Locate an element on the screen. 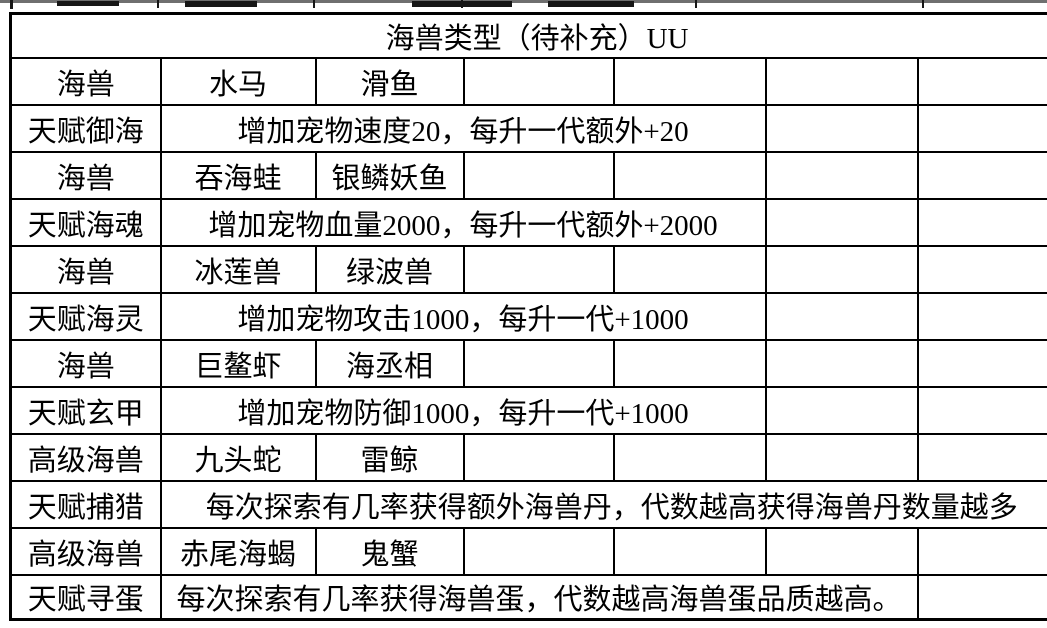  table-cell: 天赋寻蛋 is located at coordinates (85, 597).